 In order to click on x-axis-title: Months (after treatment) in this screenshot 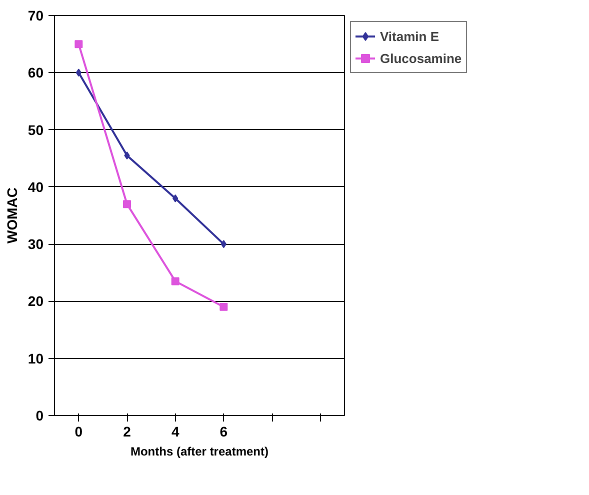, I will do `click(199, 451)`.